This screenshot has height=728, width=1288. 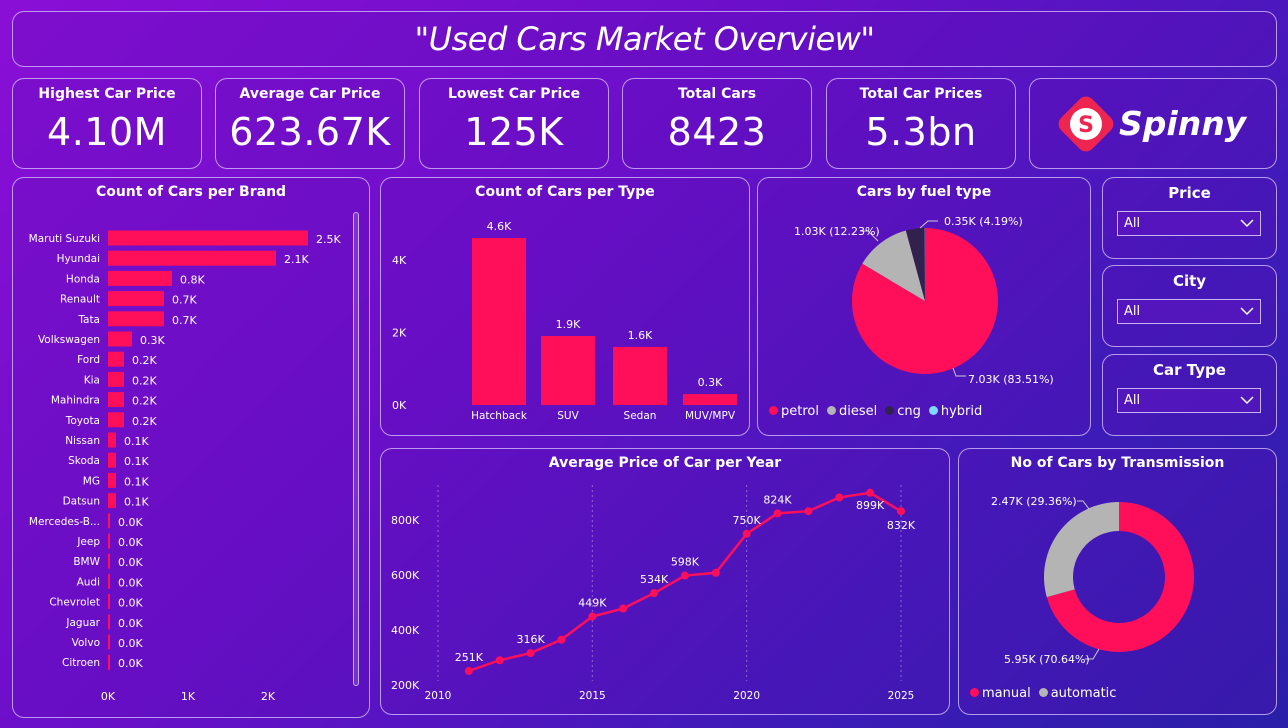 I want to click on chevron-down-icon, so click(x=1247, y=400).